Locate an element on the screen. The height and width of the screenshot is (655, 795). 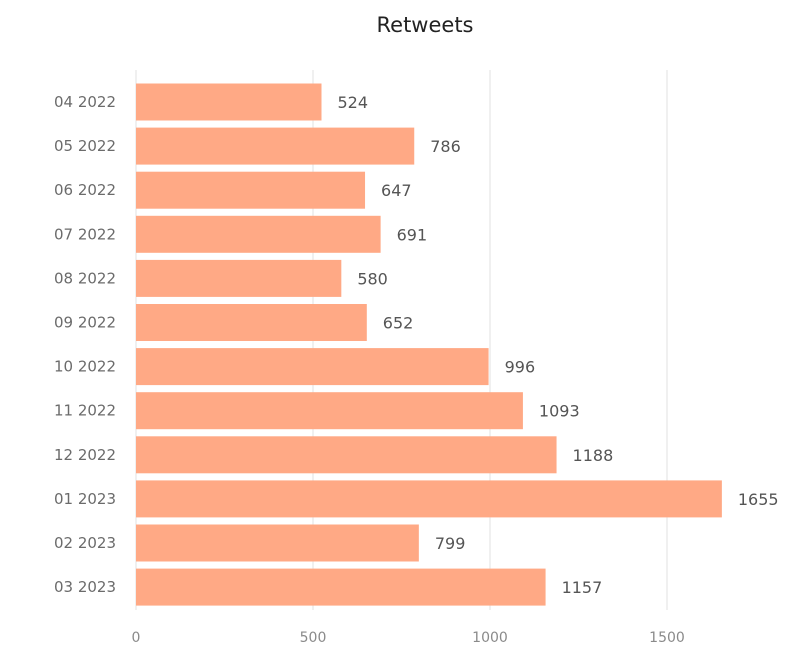
category-label: 06 2022 is located at coordinates (85, 190).